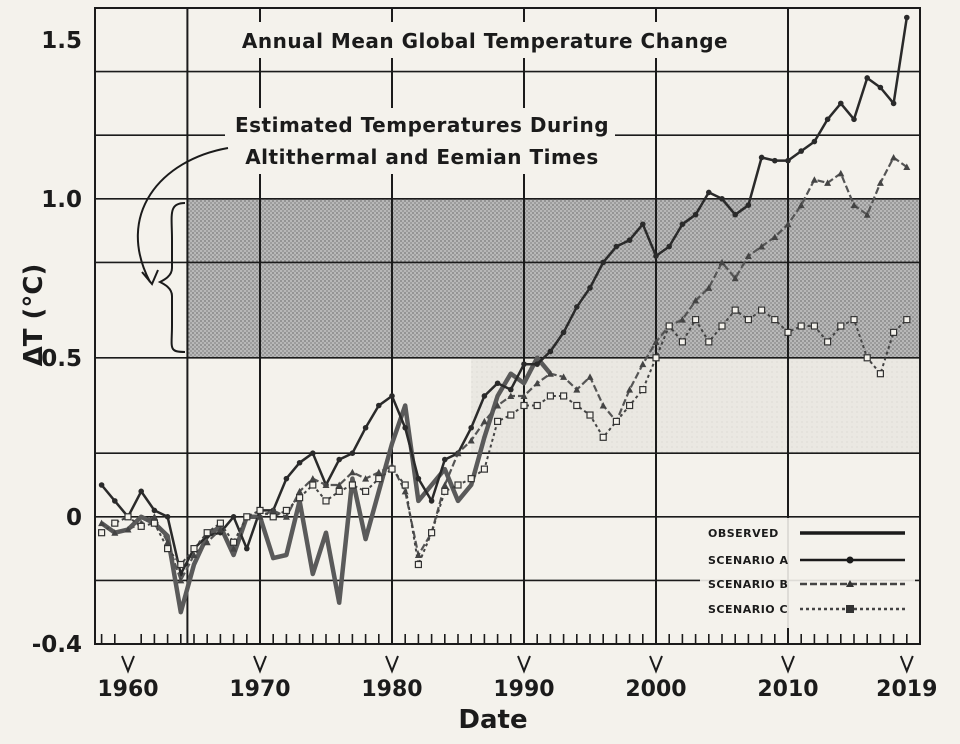 Image resolution: width=960 pixels, height=744 pixels. I want to click on x-tick-label: 2010, so click(787, 689).